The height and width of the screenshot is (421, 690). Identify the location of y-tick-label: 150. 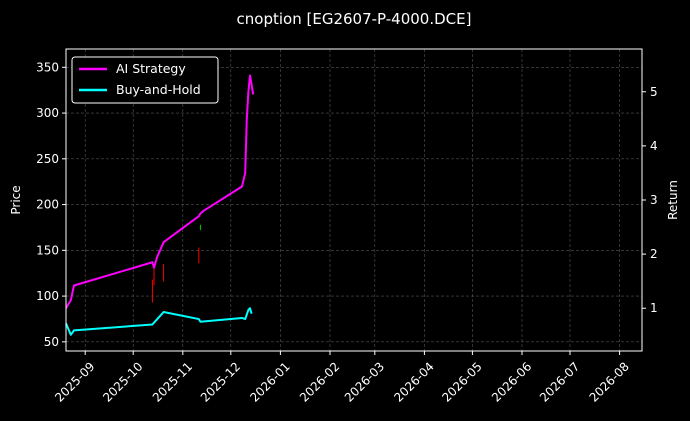
(47, 250).